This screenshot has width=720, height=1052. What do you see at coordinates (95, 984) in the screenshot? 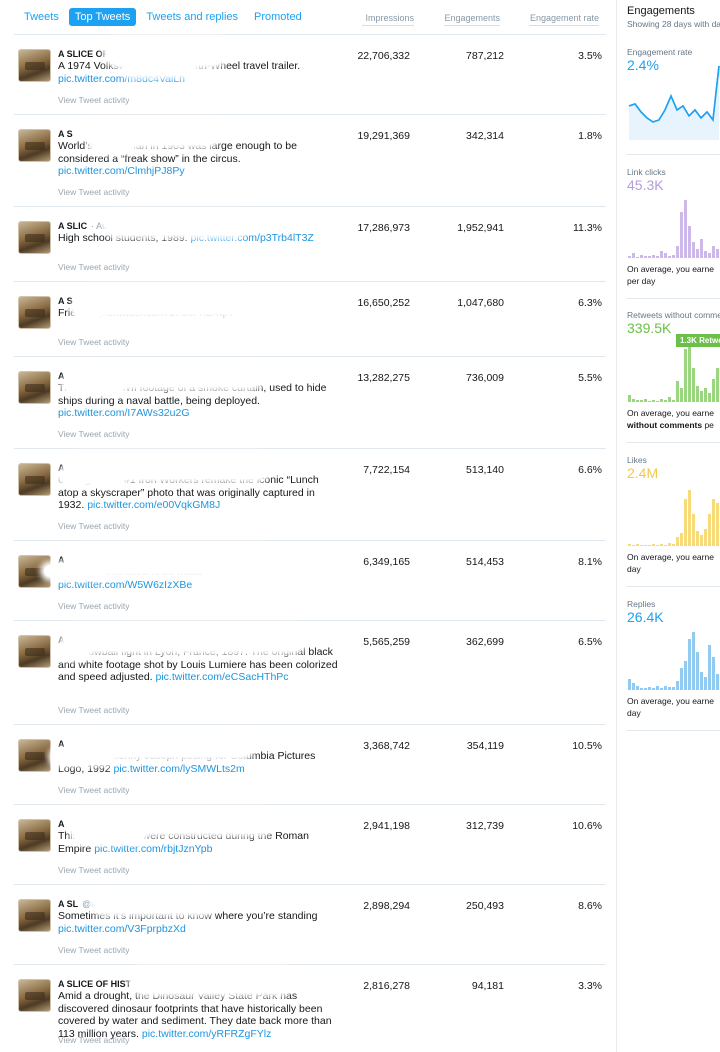
I see `author-name: A SLICE OF HIST` at bounding box center [95, 984].